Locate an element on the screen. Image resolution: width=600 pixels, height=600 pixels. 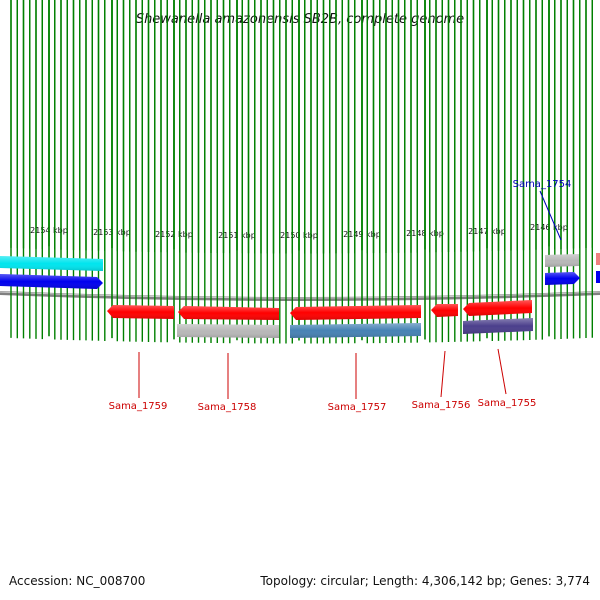
gene-label-sama-1757: Sama_1757 is located at coordinates (357, 407).